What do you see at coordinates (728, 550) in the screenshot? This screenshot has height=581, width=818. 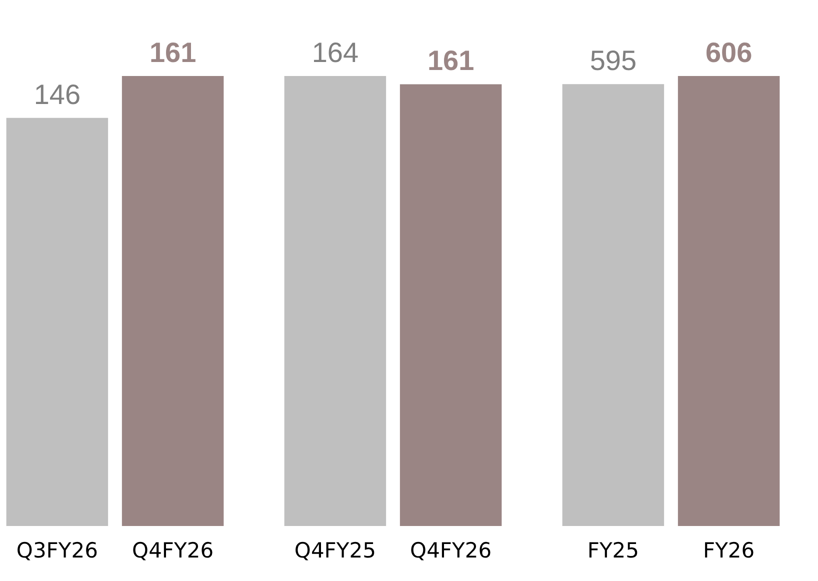 I see `x-tick-label: FY26` at bounding box center [728, 550].